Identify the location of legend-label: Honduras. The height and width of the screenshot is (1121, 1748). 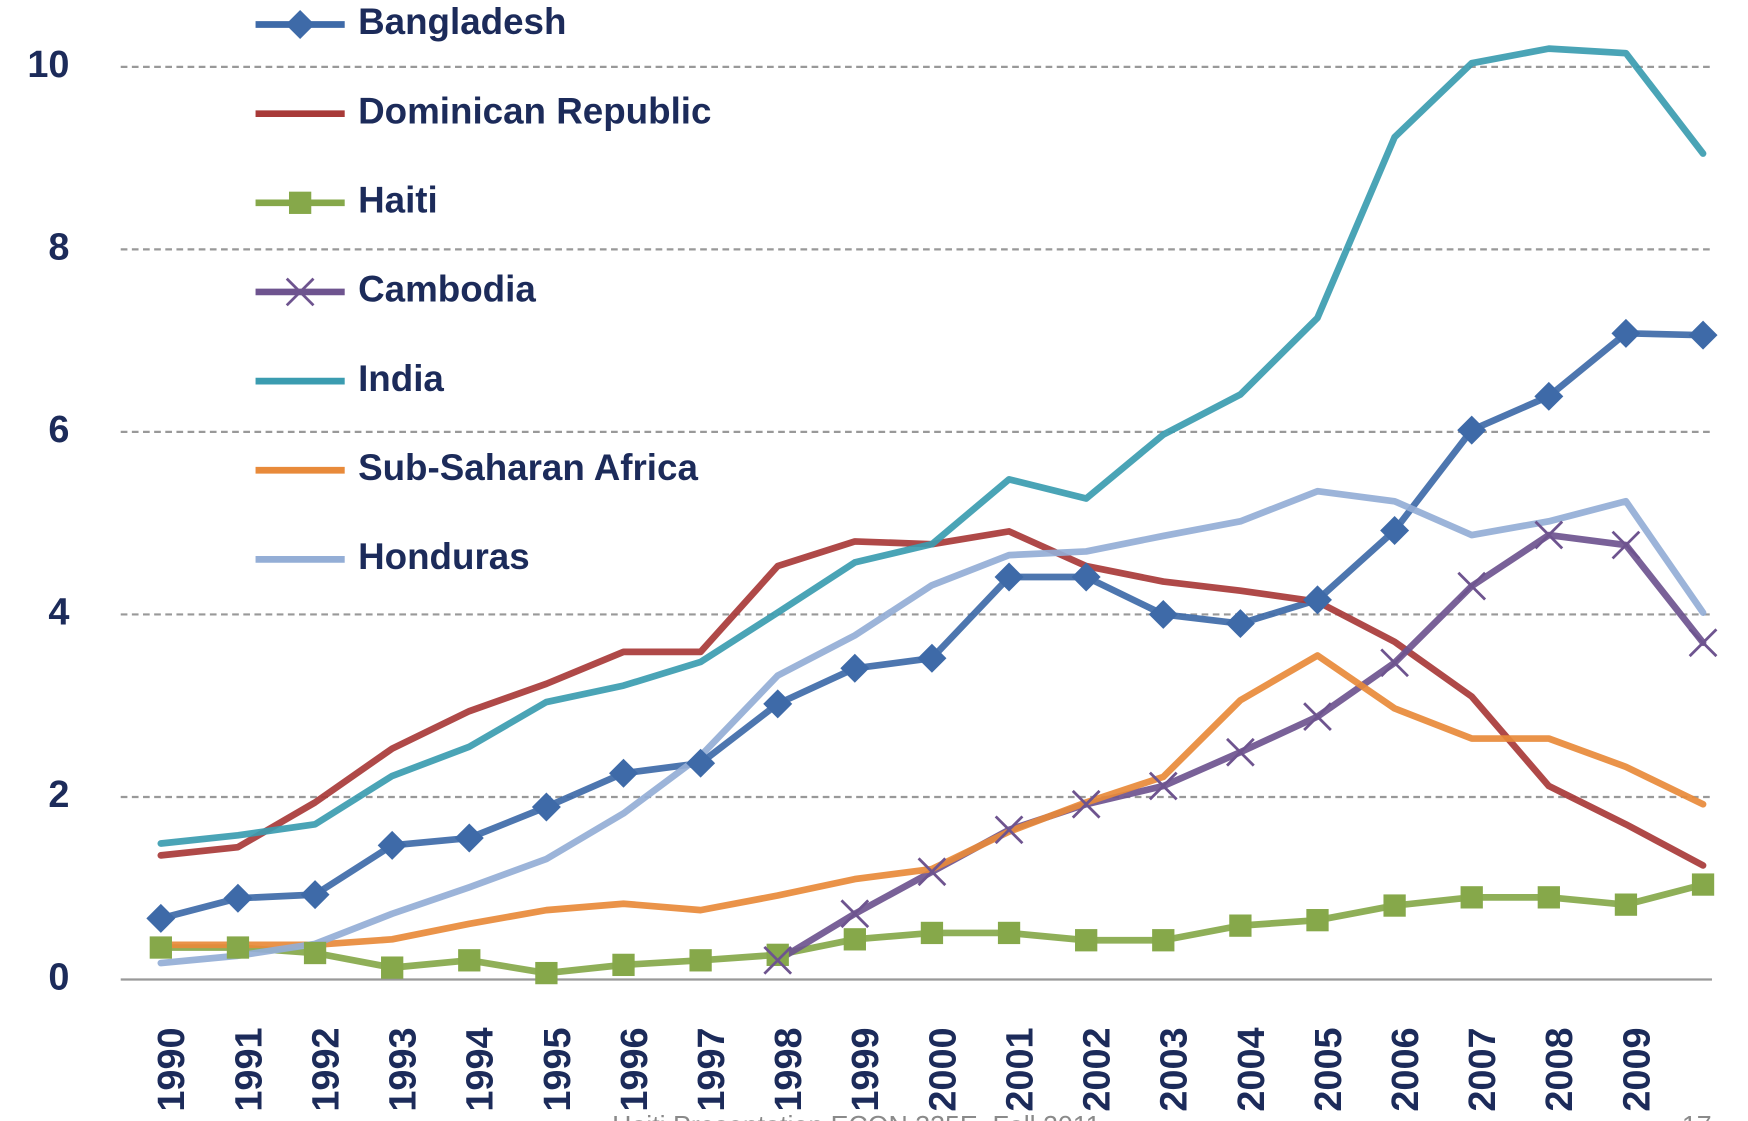
(444, 556).